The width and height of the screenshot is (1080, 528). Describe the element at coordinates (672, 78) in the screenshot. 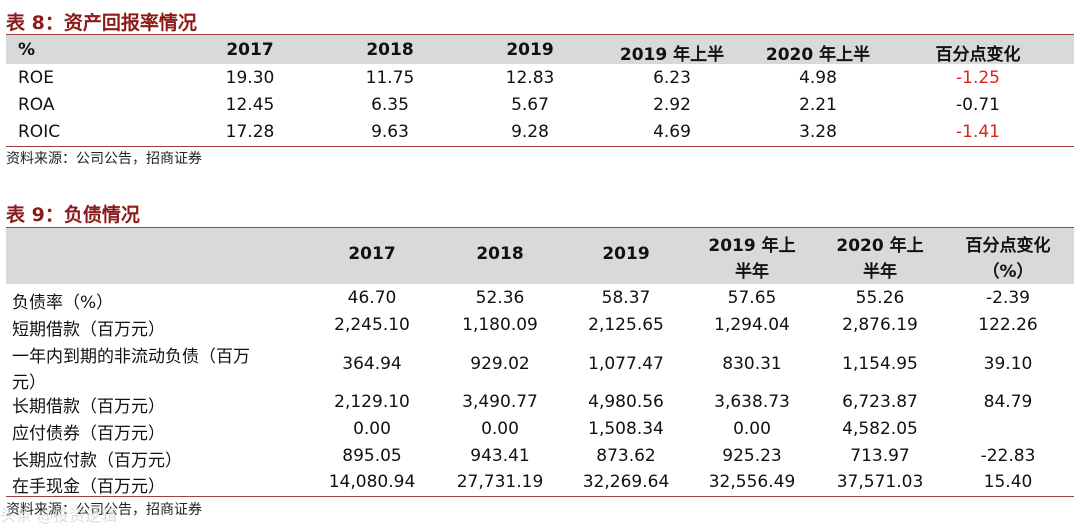

I see `table-cell: 6.23` at that location.